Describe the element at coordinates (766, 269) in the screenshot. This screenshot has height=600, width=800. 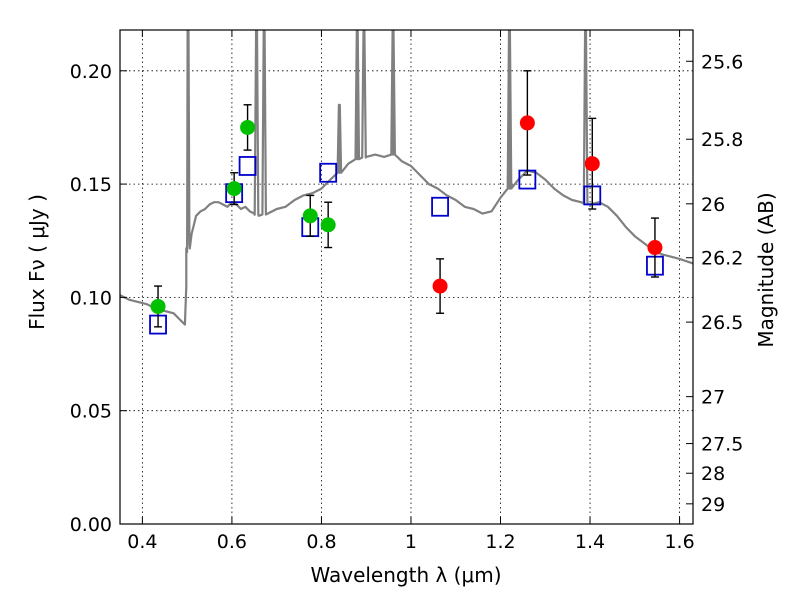
I see `y-axis-right-title: Magnitude (AB)` at that location.